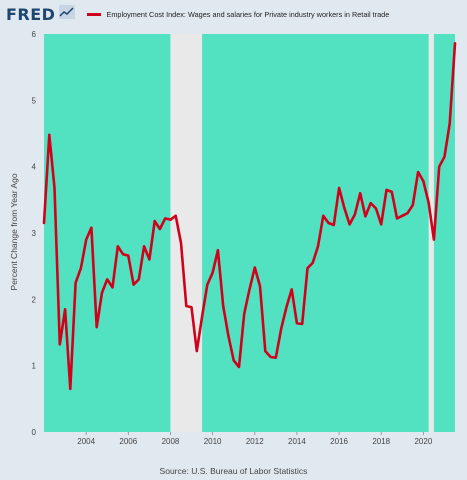  I want to click on y-tick-label: 1, so click(34, 366).